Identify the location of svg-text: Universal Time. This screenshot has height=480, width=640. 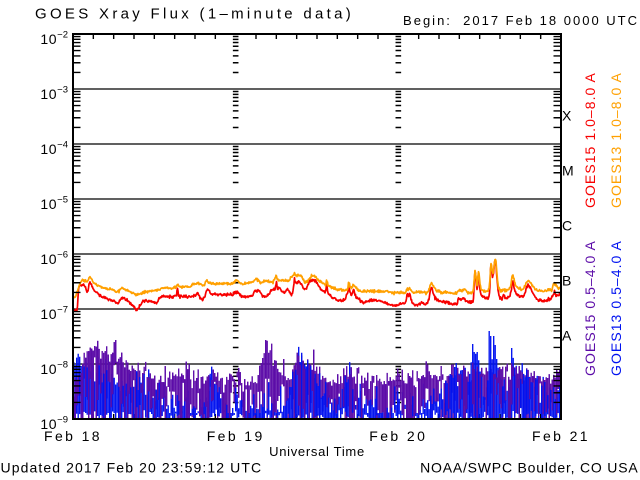
(317, 451).